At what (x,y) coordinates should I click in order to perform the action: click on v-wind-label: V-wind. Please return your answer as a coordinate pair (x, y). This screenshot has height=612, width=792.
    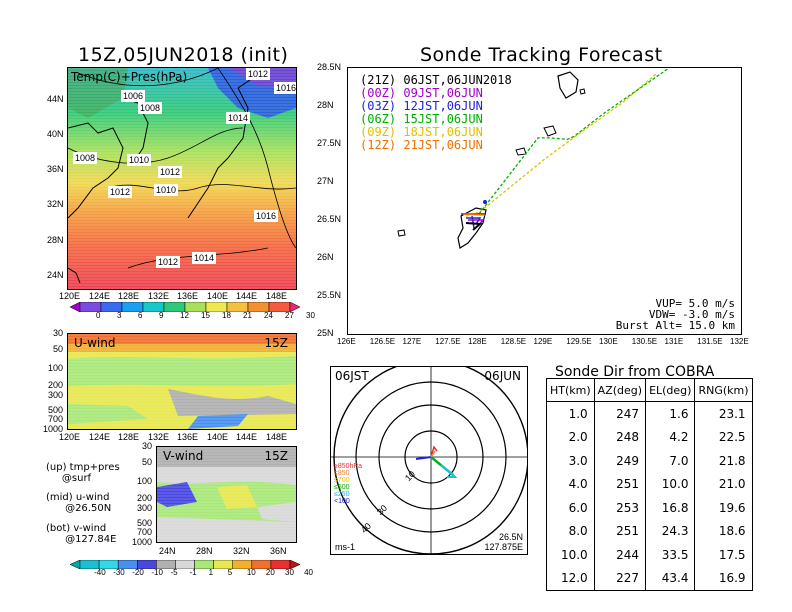
    Looking at the image, I should click on (183, 456).